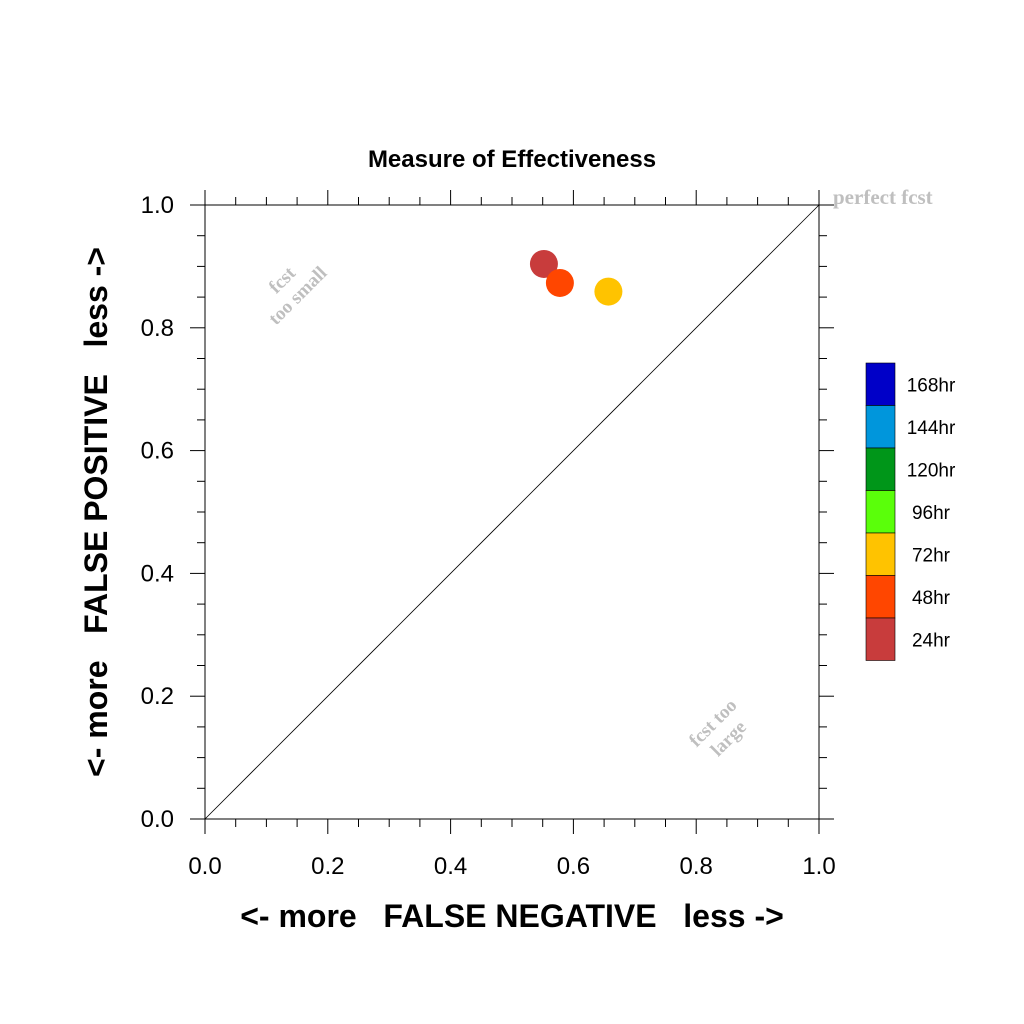 This screenshot has width=1024, height=1024. What do you see at coordinates (573, 866) in the screenshot?
I see `x-tick-label: 0.6` at bounding box center [573, 866].